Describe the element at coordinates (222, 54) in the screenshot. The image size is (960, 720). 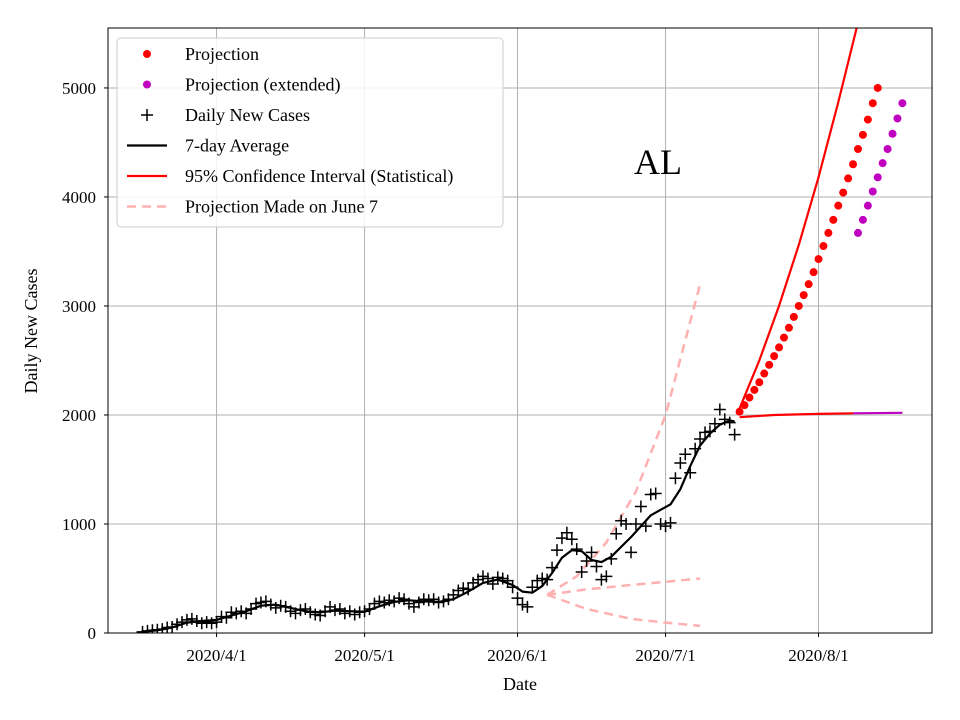
I see `legend-label: Projection` at that location.